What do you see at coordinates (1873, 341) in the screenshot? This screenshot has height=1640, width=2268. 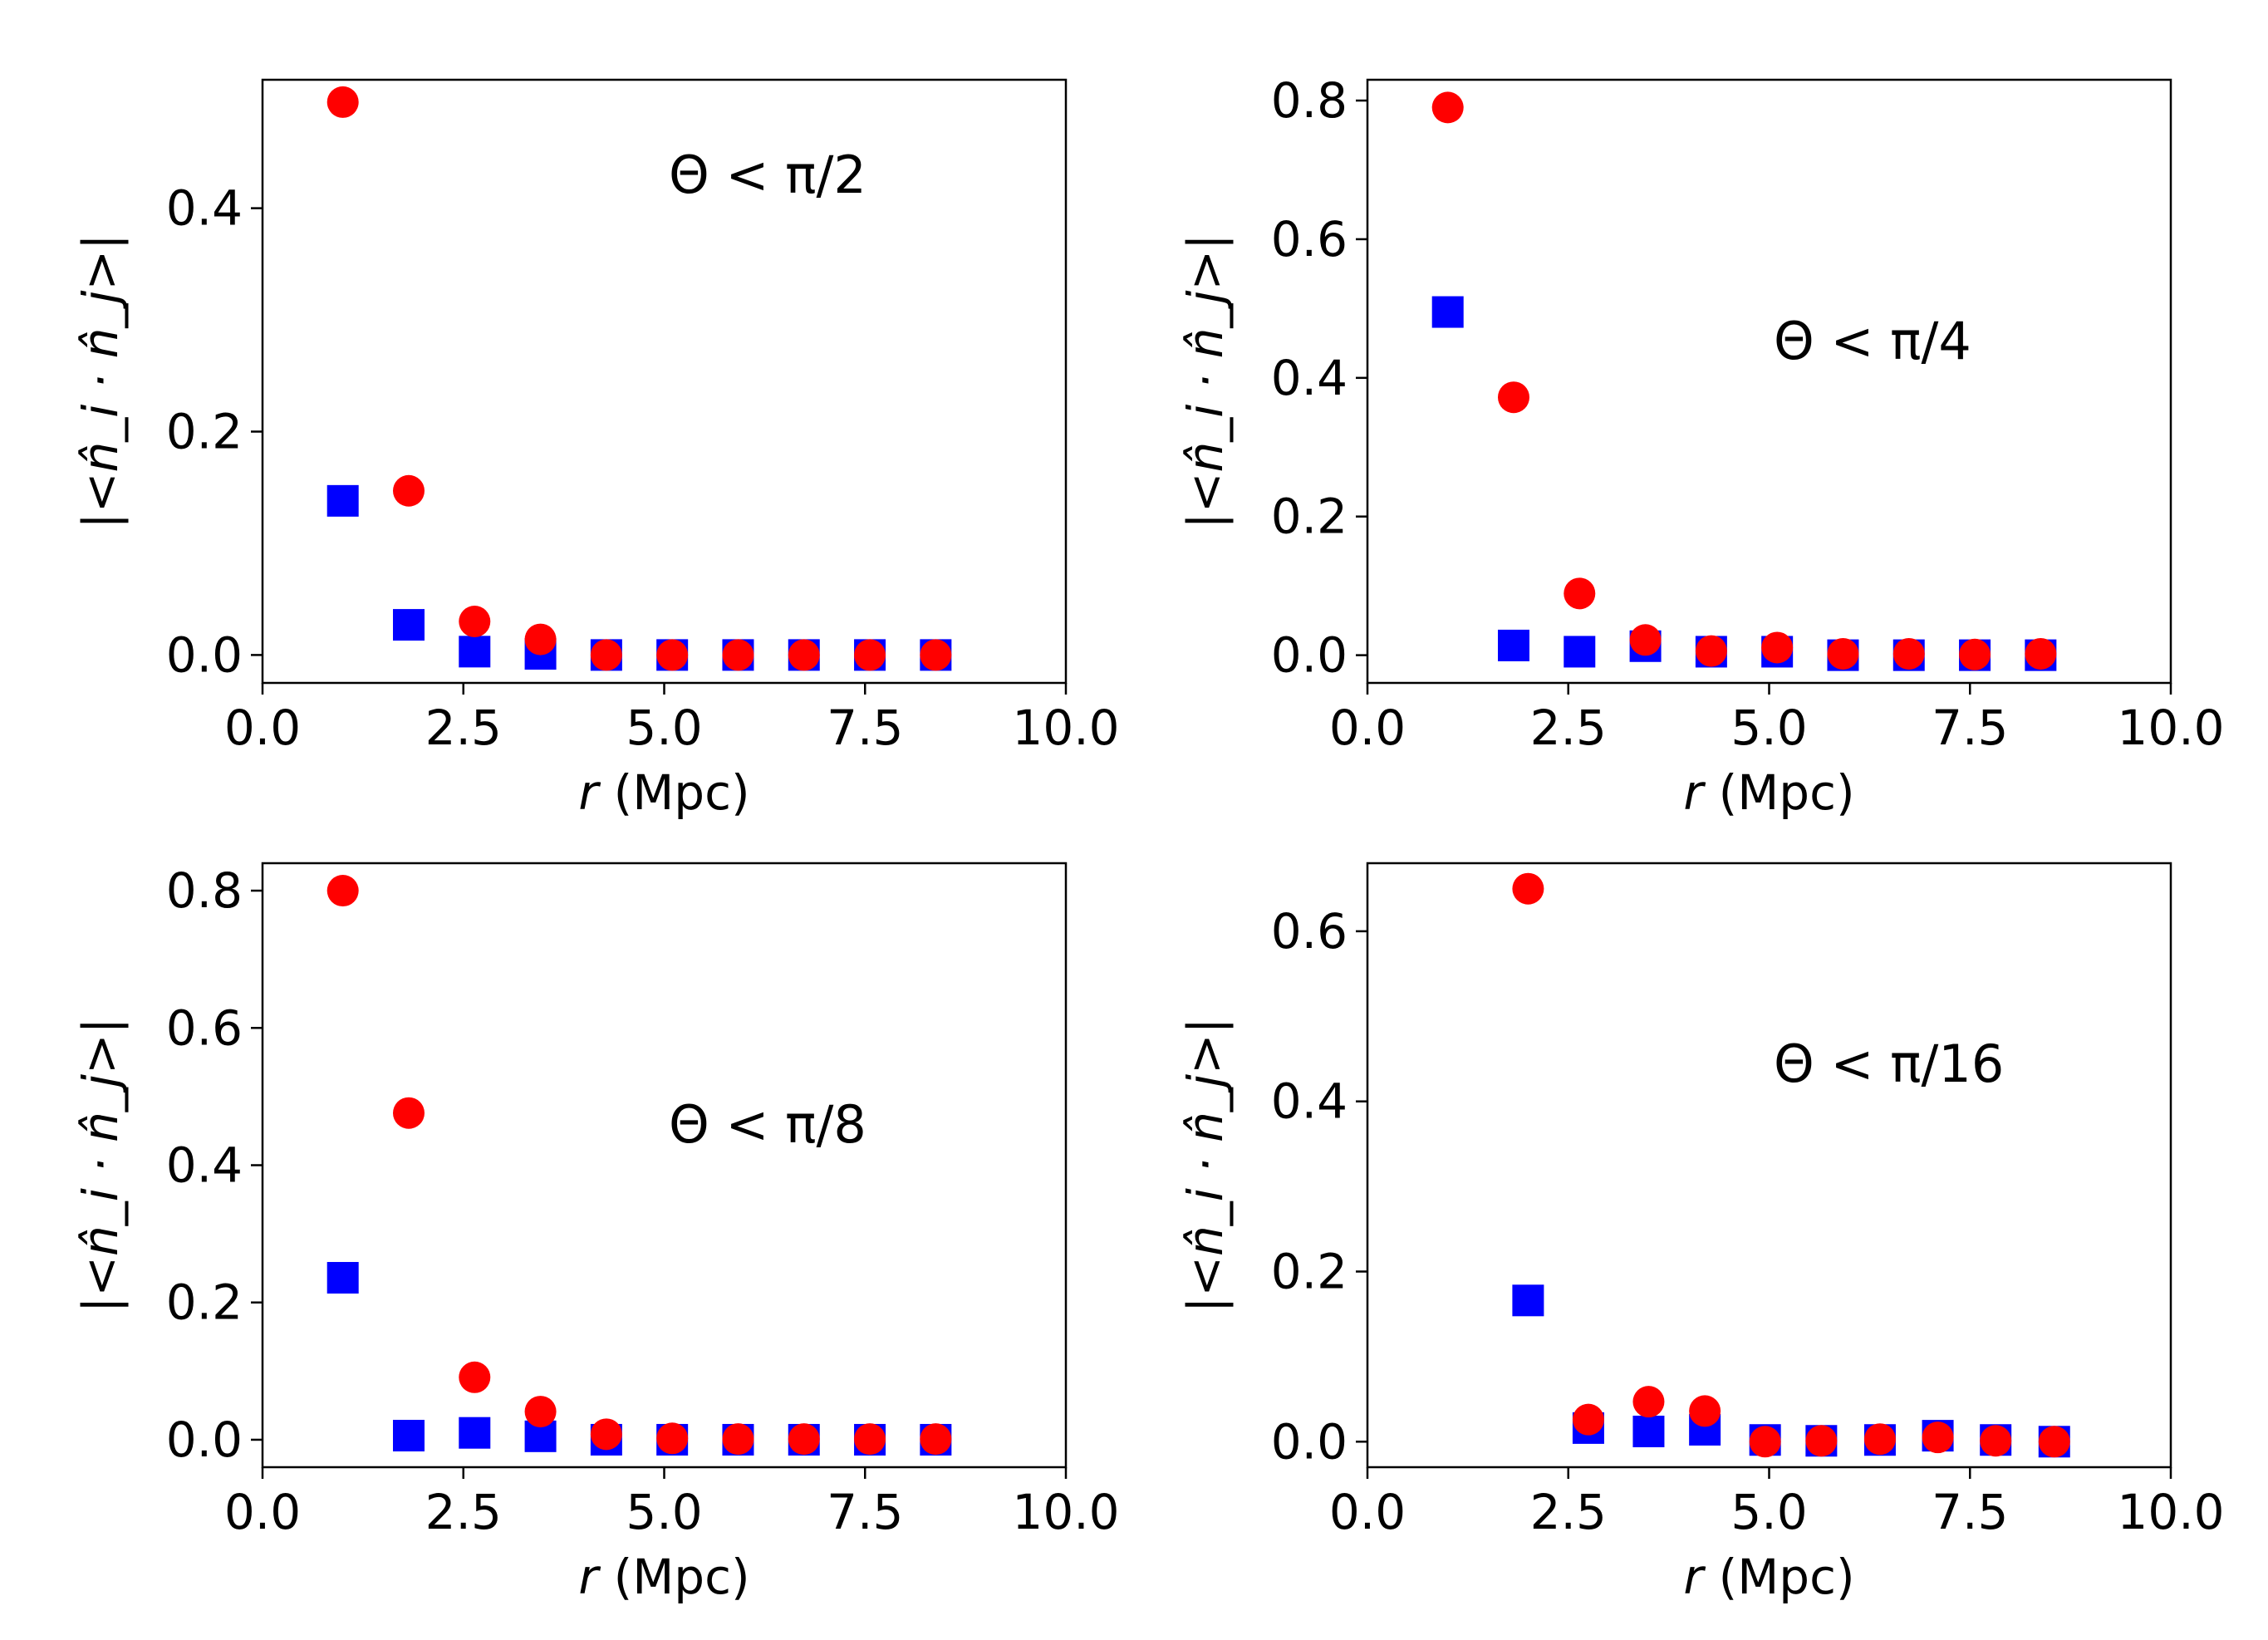 I see `panel-annotation: Θ < π/4` at bounding box center [1873, 341].